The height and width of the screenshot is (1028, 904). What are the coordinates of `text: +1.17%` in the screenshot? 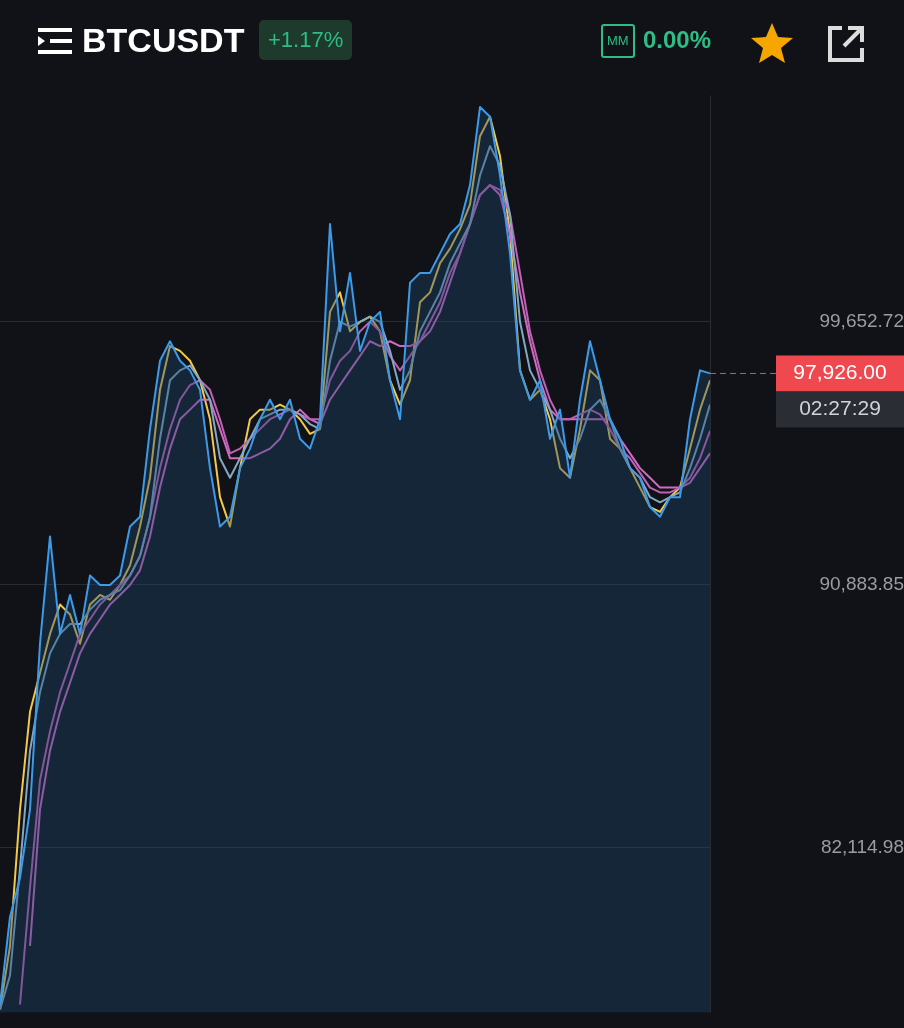 It's located at (306, 40).